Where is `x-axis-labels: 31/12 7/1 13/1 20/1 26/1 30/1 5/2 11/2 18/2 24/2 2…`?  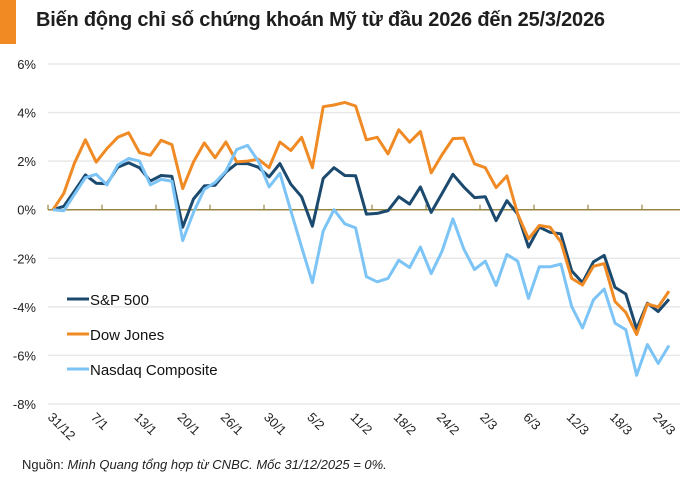 x-axis-labels: 31/12 7/1 13/1 20/1 26/1 30/1 5/2 11/2 18/2 24/2 2… is located at coordinates (362, 427).